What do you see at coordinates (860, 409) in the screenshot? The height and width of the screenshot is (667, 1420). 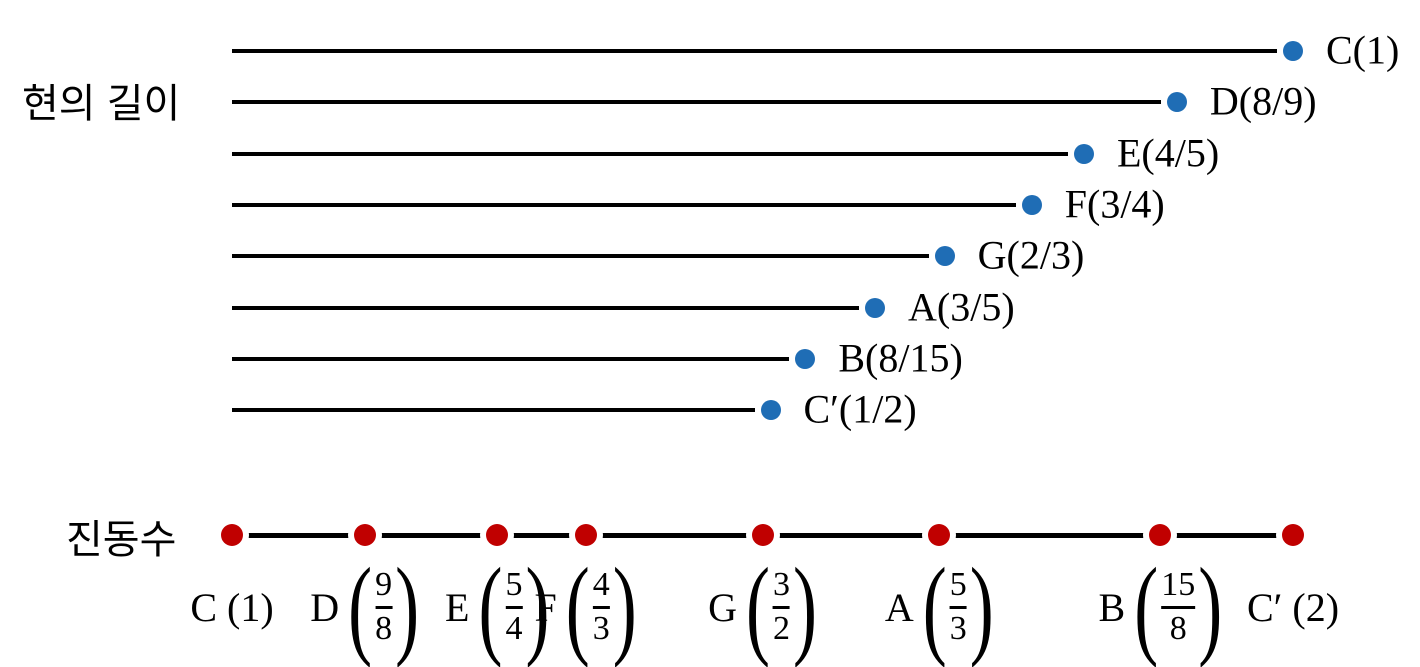 I see `string-row-label: C′(1/2)` at bounding box center [860, 409].